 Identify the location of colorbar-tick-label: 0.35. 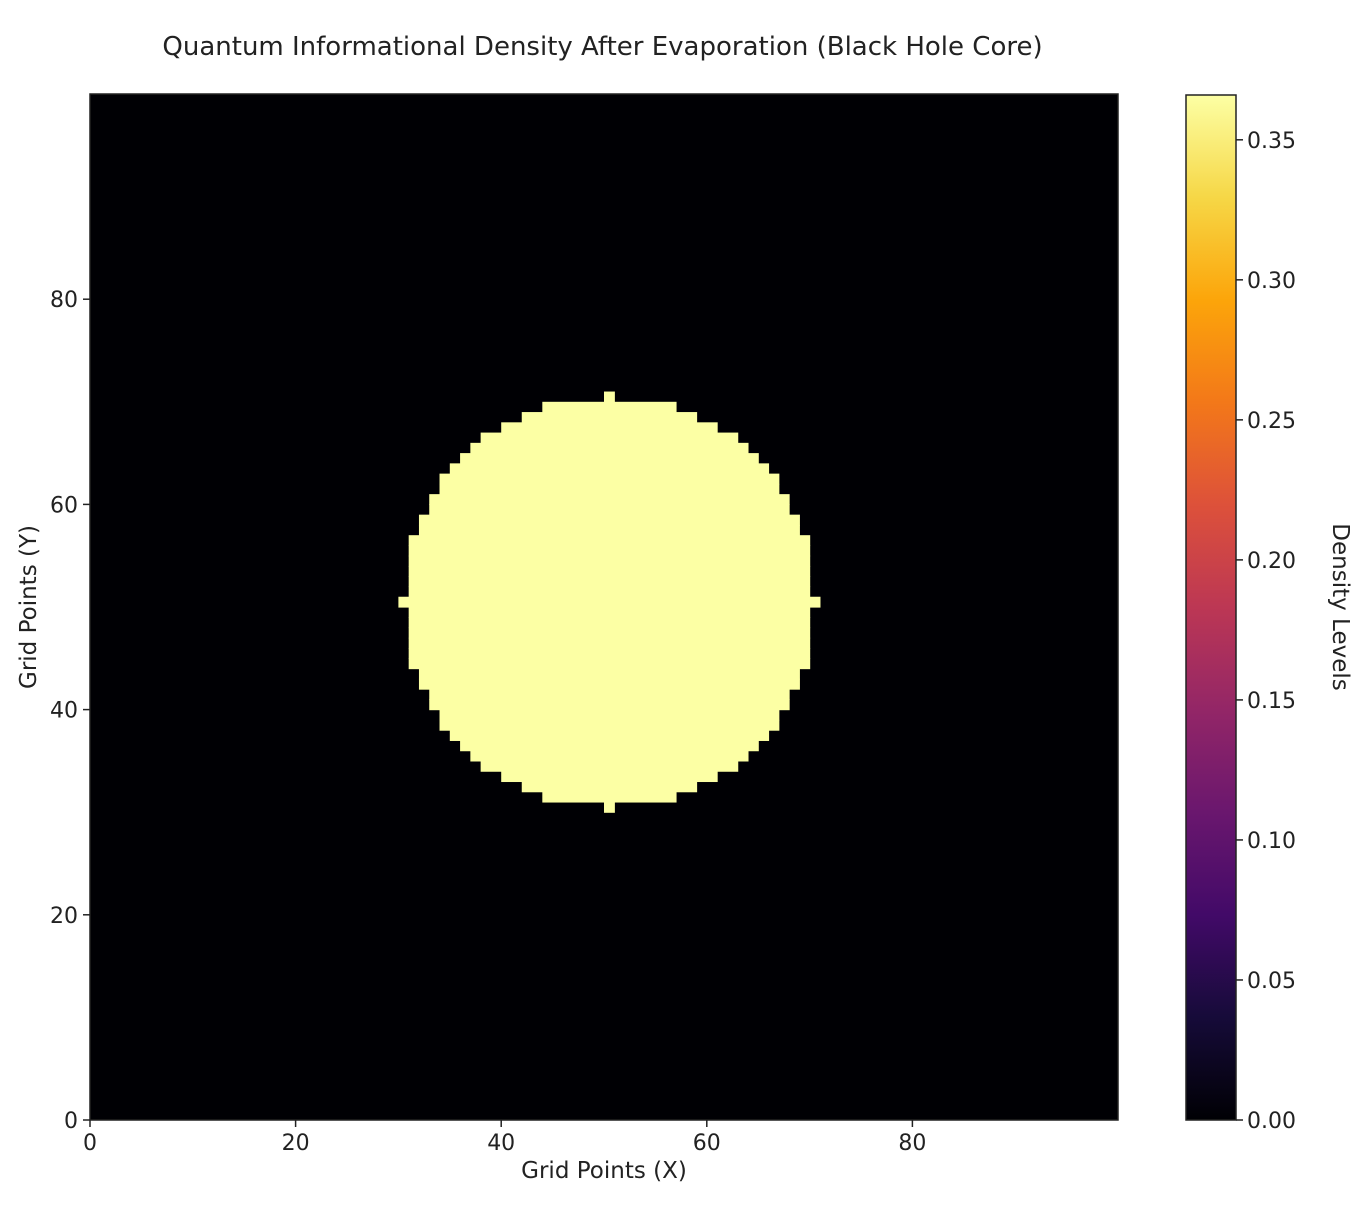
(1271, 141).